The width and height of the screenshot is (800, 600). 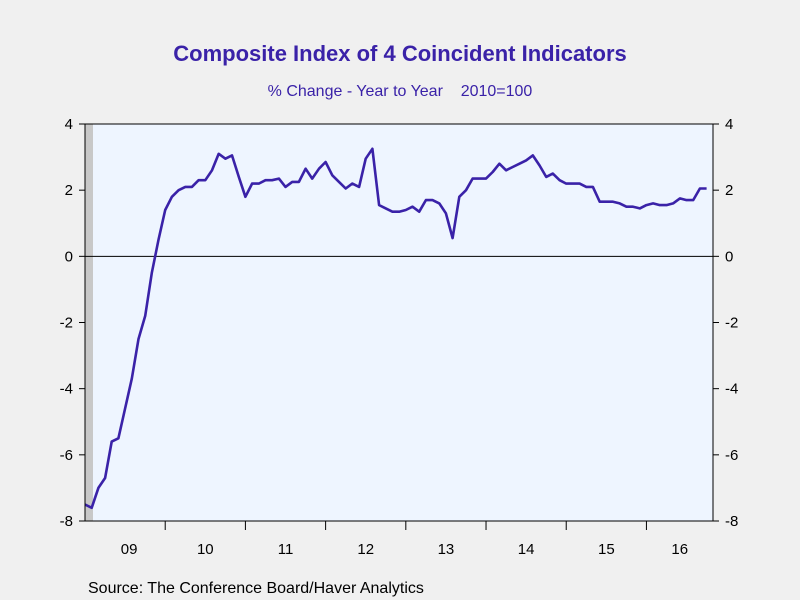 I want to click on y-tick-label-right: -4, so click(x=731, y=389).